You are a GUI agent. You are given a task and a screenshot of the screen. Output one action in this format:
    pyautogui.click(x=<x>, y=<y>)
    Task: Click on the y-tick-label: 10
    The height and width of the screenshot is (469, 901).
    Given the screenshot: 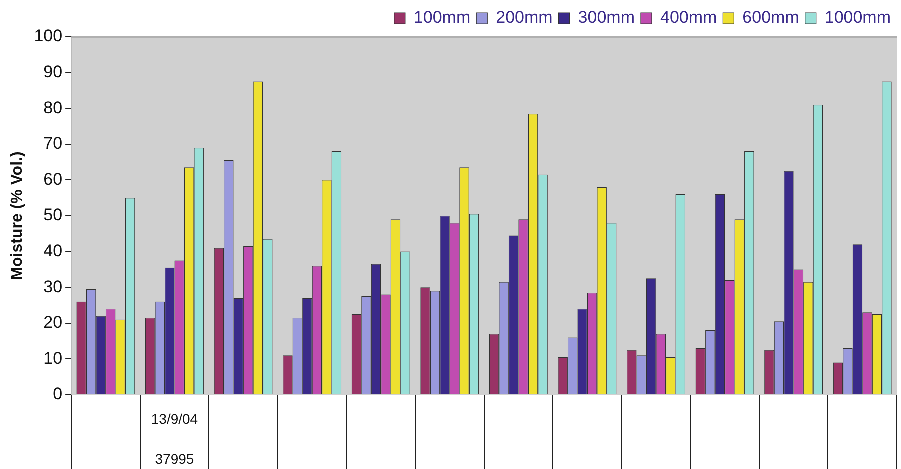 What is the action you would take?
    pyautogui.click(x=53, y=358)
    